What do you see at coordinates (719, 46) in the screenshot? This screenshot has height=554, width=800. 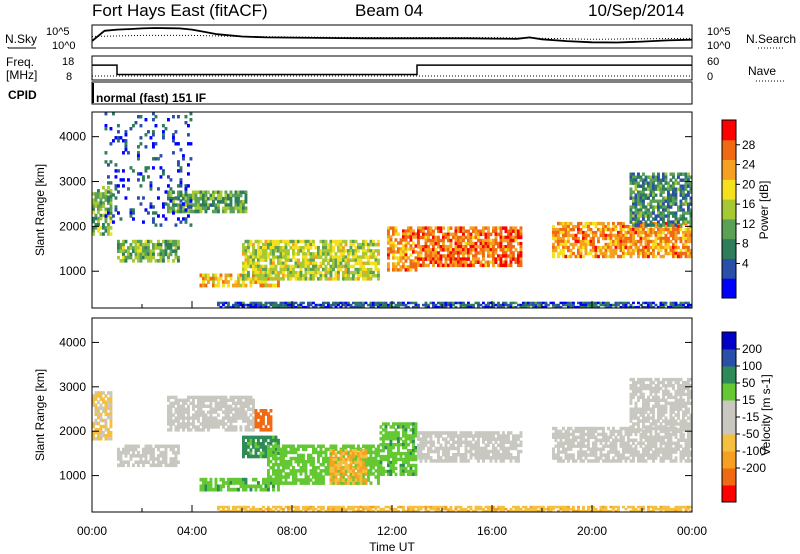 I see `noise-tick-bottom-right: 10^0` at bounding box center [719, 46].